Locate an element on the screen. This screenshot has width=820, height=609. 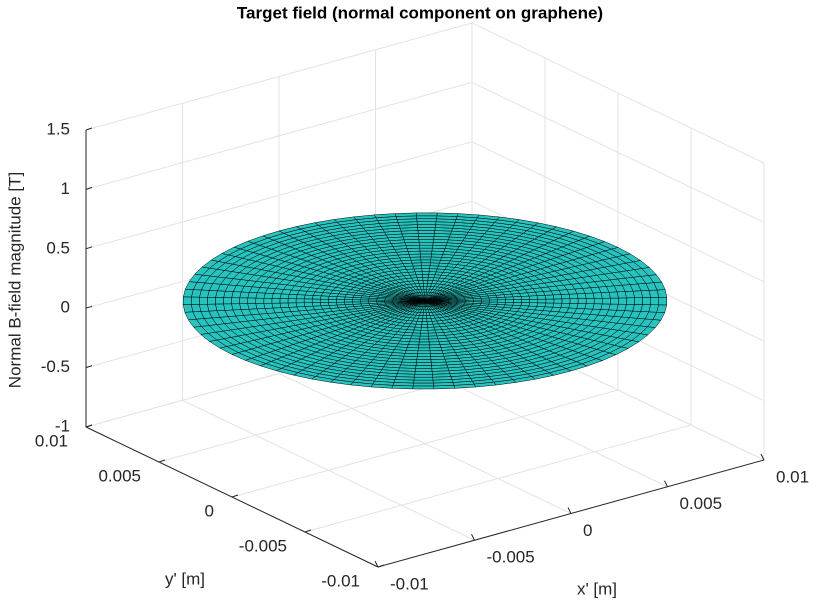
z-tick-label: 1 is located at coordinates (65, 188).